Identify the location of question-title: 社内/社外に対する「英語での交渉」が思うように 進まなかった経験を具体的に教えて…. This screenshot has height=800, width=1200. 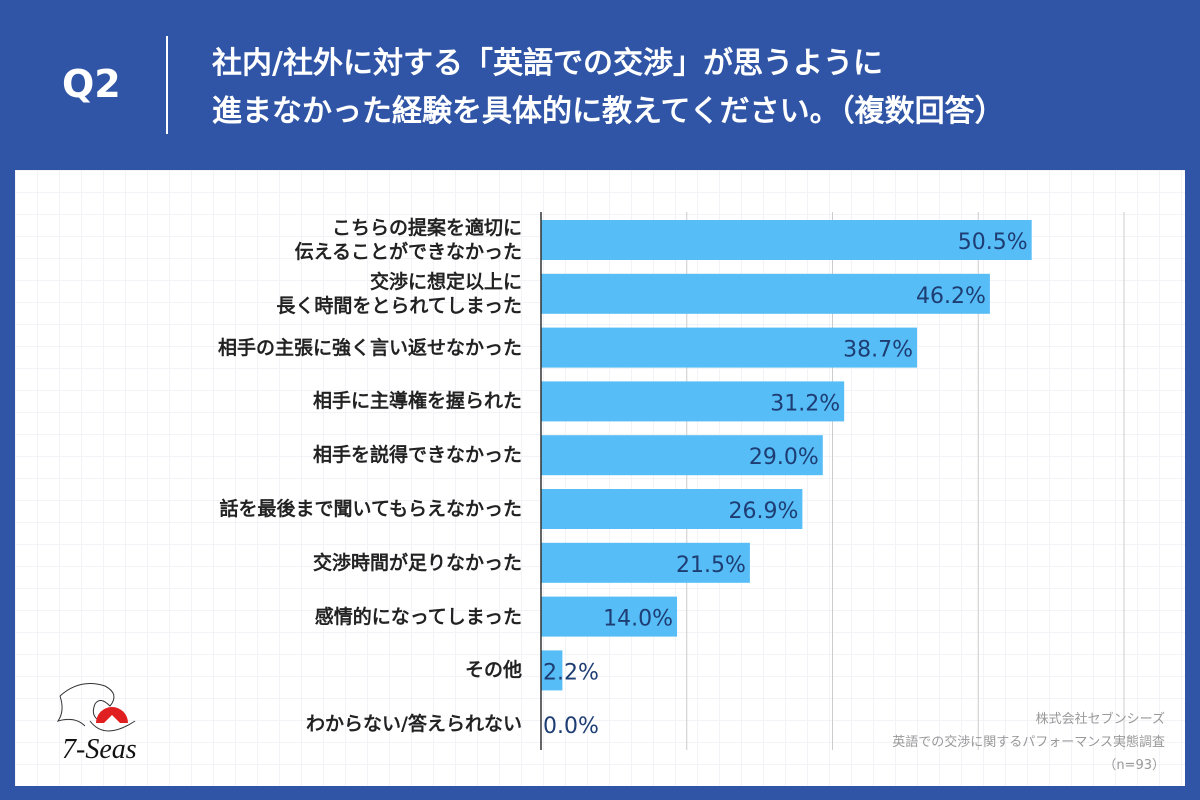
(608, 87).